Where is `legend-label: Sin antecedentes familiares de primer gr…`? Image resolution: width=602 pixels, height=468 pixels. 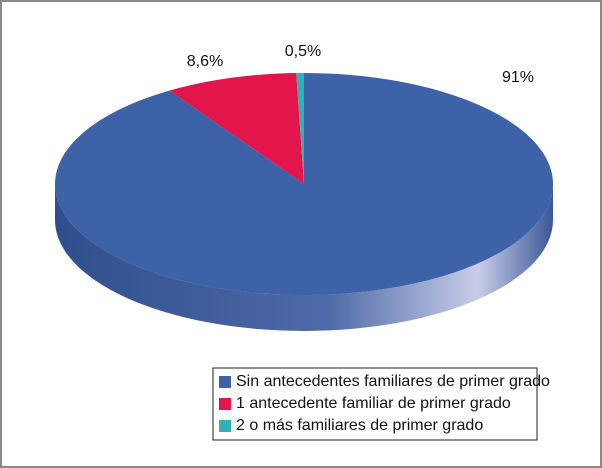 legend-label: Sin antecedentes familiares de primer gr… is located at coordinates (393, 381).